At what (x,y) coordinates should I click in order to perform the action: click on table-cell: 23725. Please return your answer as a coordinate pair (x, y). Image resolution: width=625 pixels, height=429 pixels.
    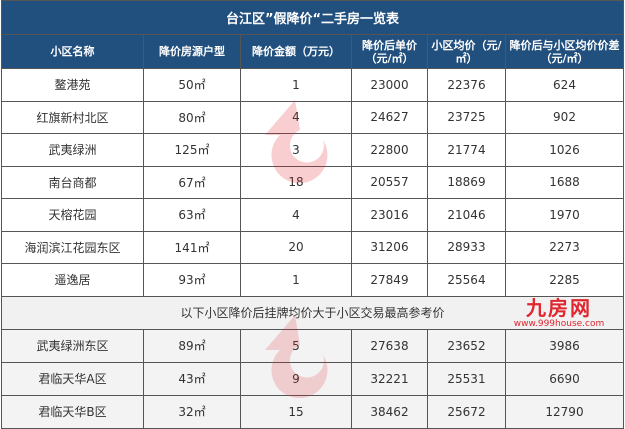
    Looking at the image, I should click on (466, 117).